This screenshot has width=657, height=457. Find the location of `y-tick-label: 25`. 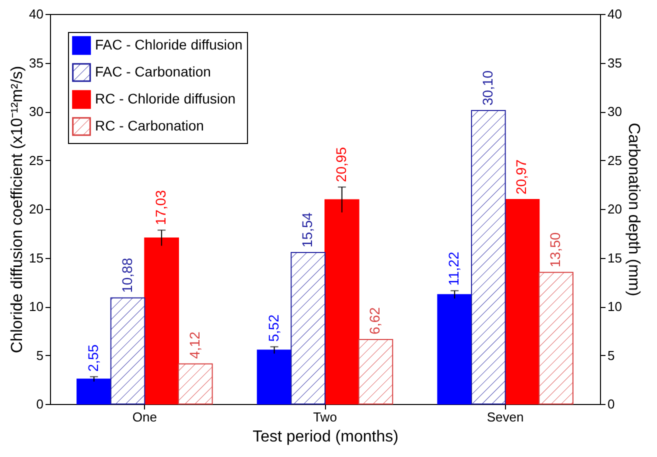

y-tick-label: 25 is located at coordinates (36, 160).